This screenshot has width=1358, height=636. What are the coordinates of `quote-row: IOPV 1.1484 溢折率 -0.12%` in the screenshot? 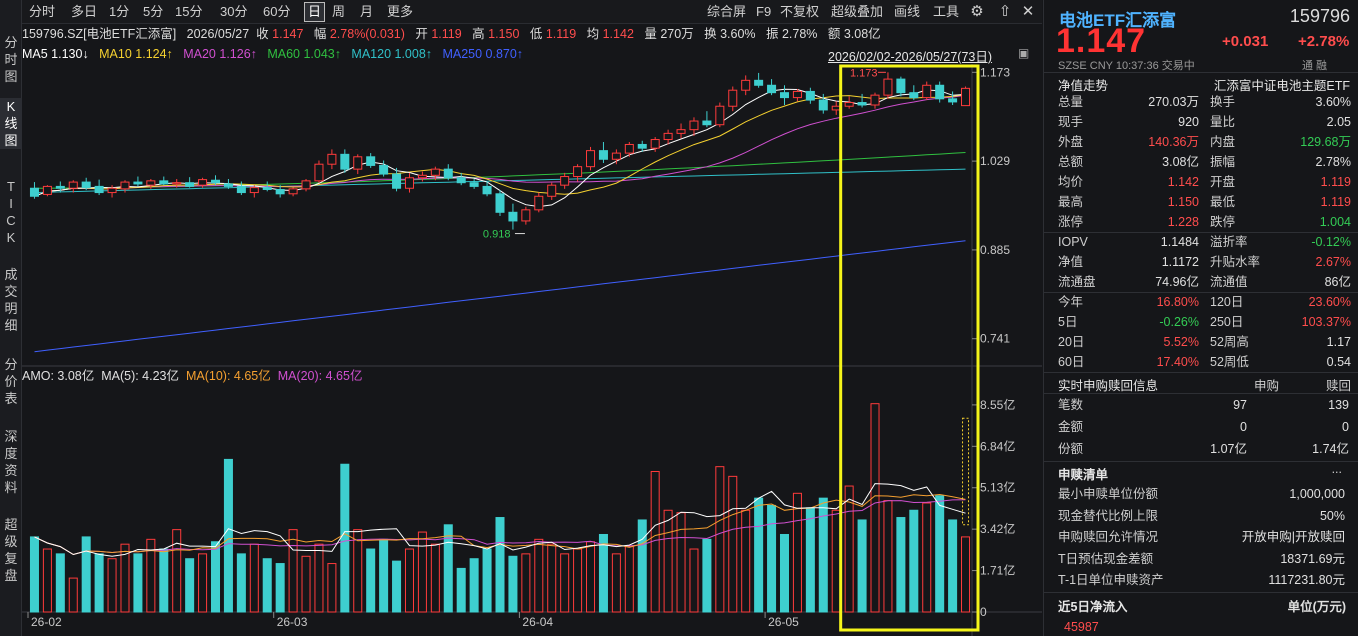 It's located at (1201, 242).